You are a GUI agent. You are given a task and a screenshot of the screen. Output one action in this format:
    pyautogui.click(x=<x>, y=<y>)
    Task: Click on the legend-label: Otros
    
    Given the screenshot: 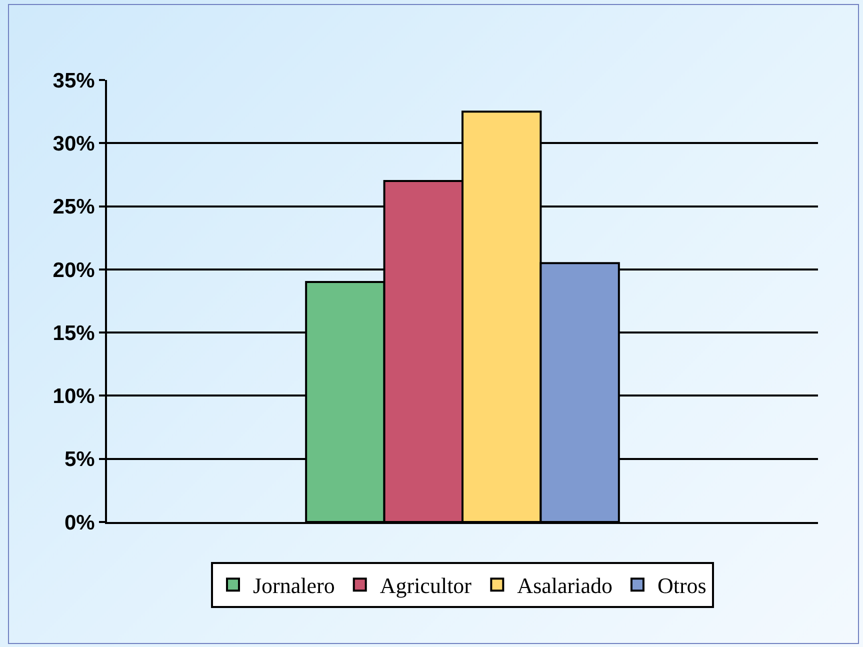 What is the action you would take?
    pyautogui.click(x=681, y=585)
    